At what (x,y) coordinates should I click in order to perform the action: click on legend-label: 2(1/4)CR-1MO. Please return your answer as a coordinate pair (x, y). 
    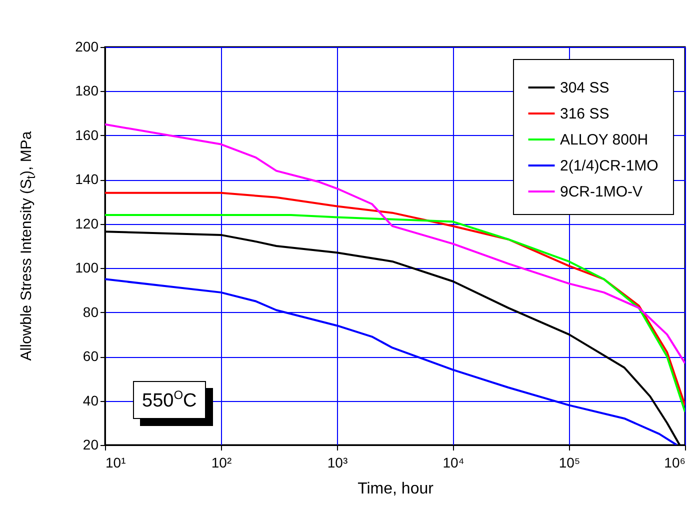
    Looking at the image, I should click on (609, 166).